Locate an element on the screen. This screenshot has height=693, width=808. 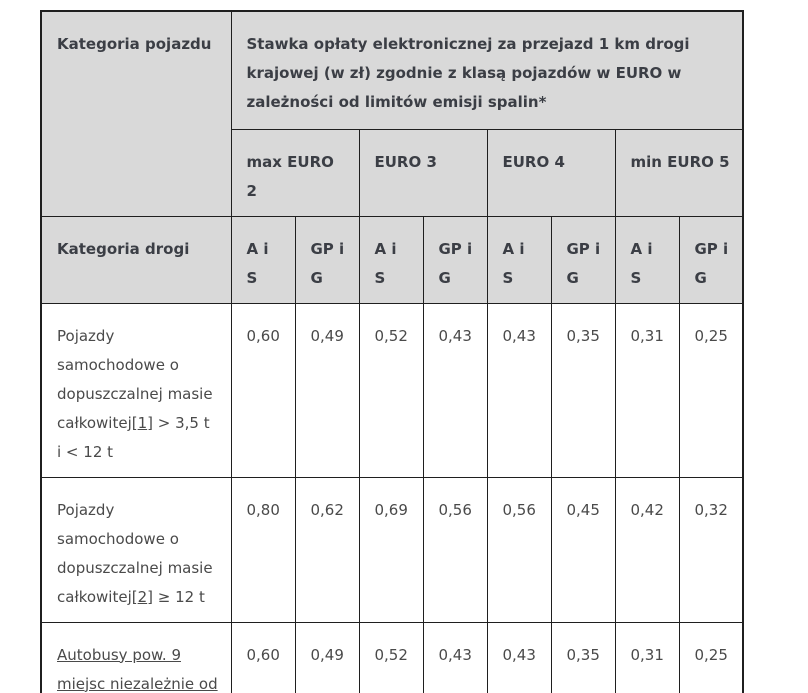
vehicle-category-header: Kategoria pojazdu is located at coordinates (136, 113).